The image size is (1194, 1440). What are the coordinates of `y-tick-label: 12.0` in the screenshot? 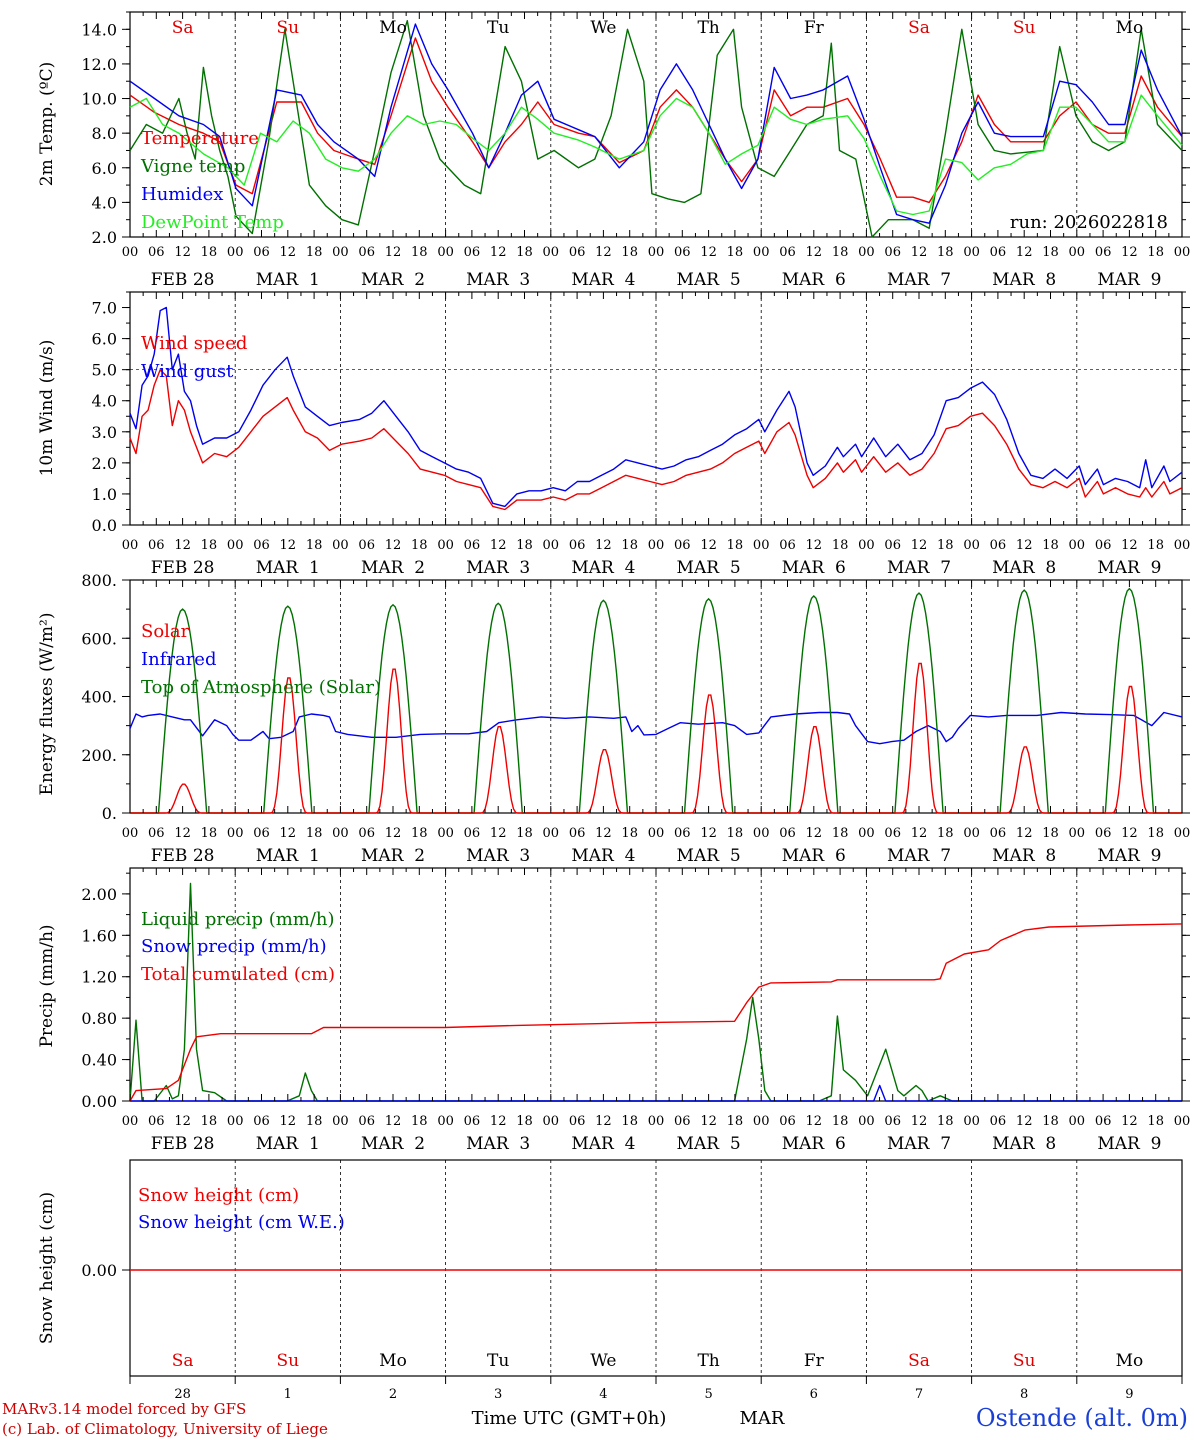 It's located at (99, 64).